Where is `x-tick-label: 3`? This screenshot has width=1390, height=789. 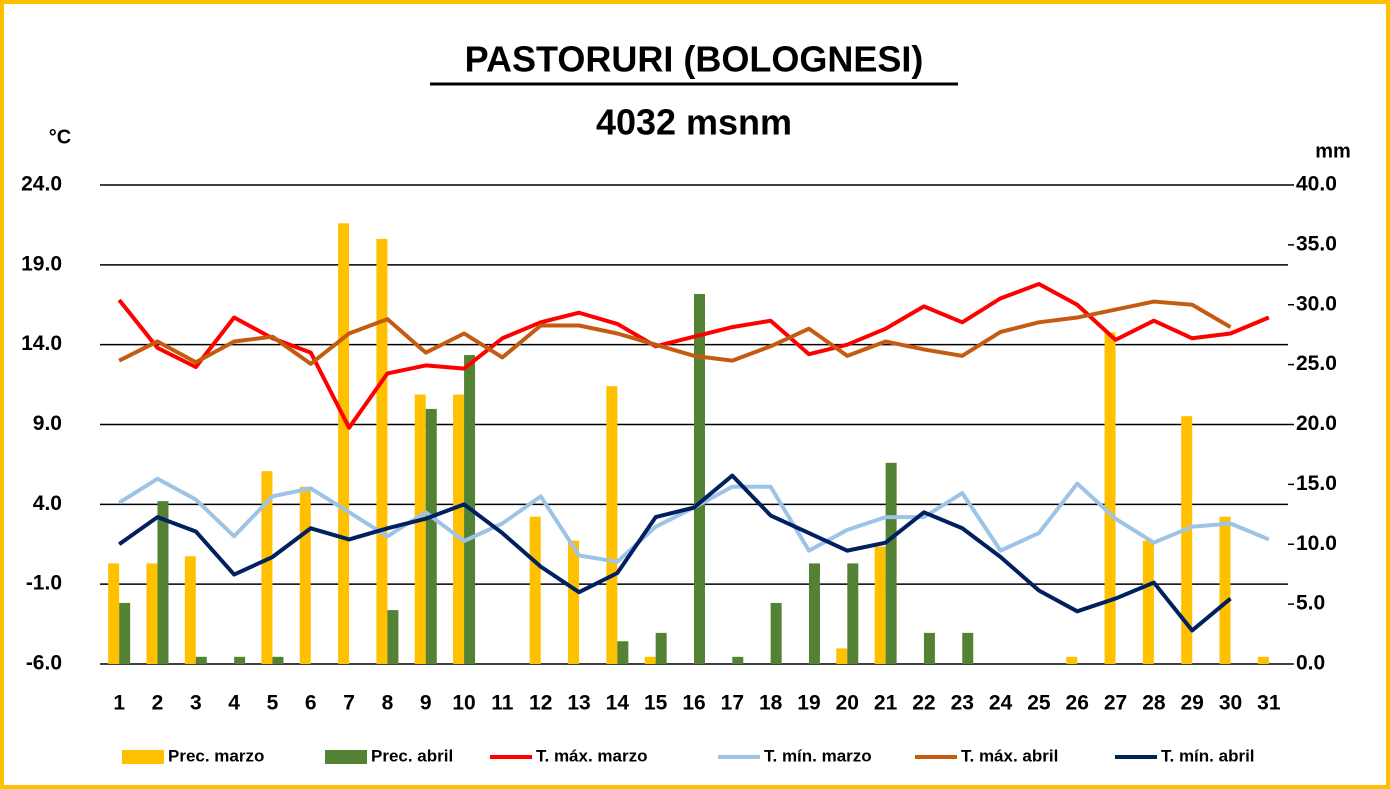
x-tick-label: 3 is located at coordinates (196, 703).